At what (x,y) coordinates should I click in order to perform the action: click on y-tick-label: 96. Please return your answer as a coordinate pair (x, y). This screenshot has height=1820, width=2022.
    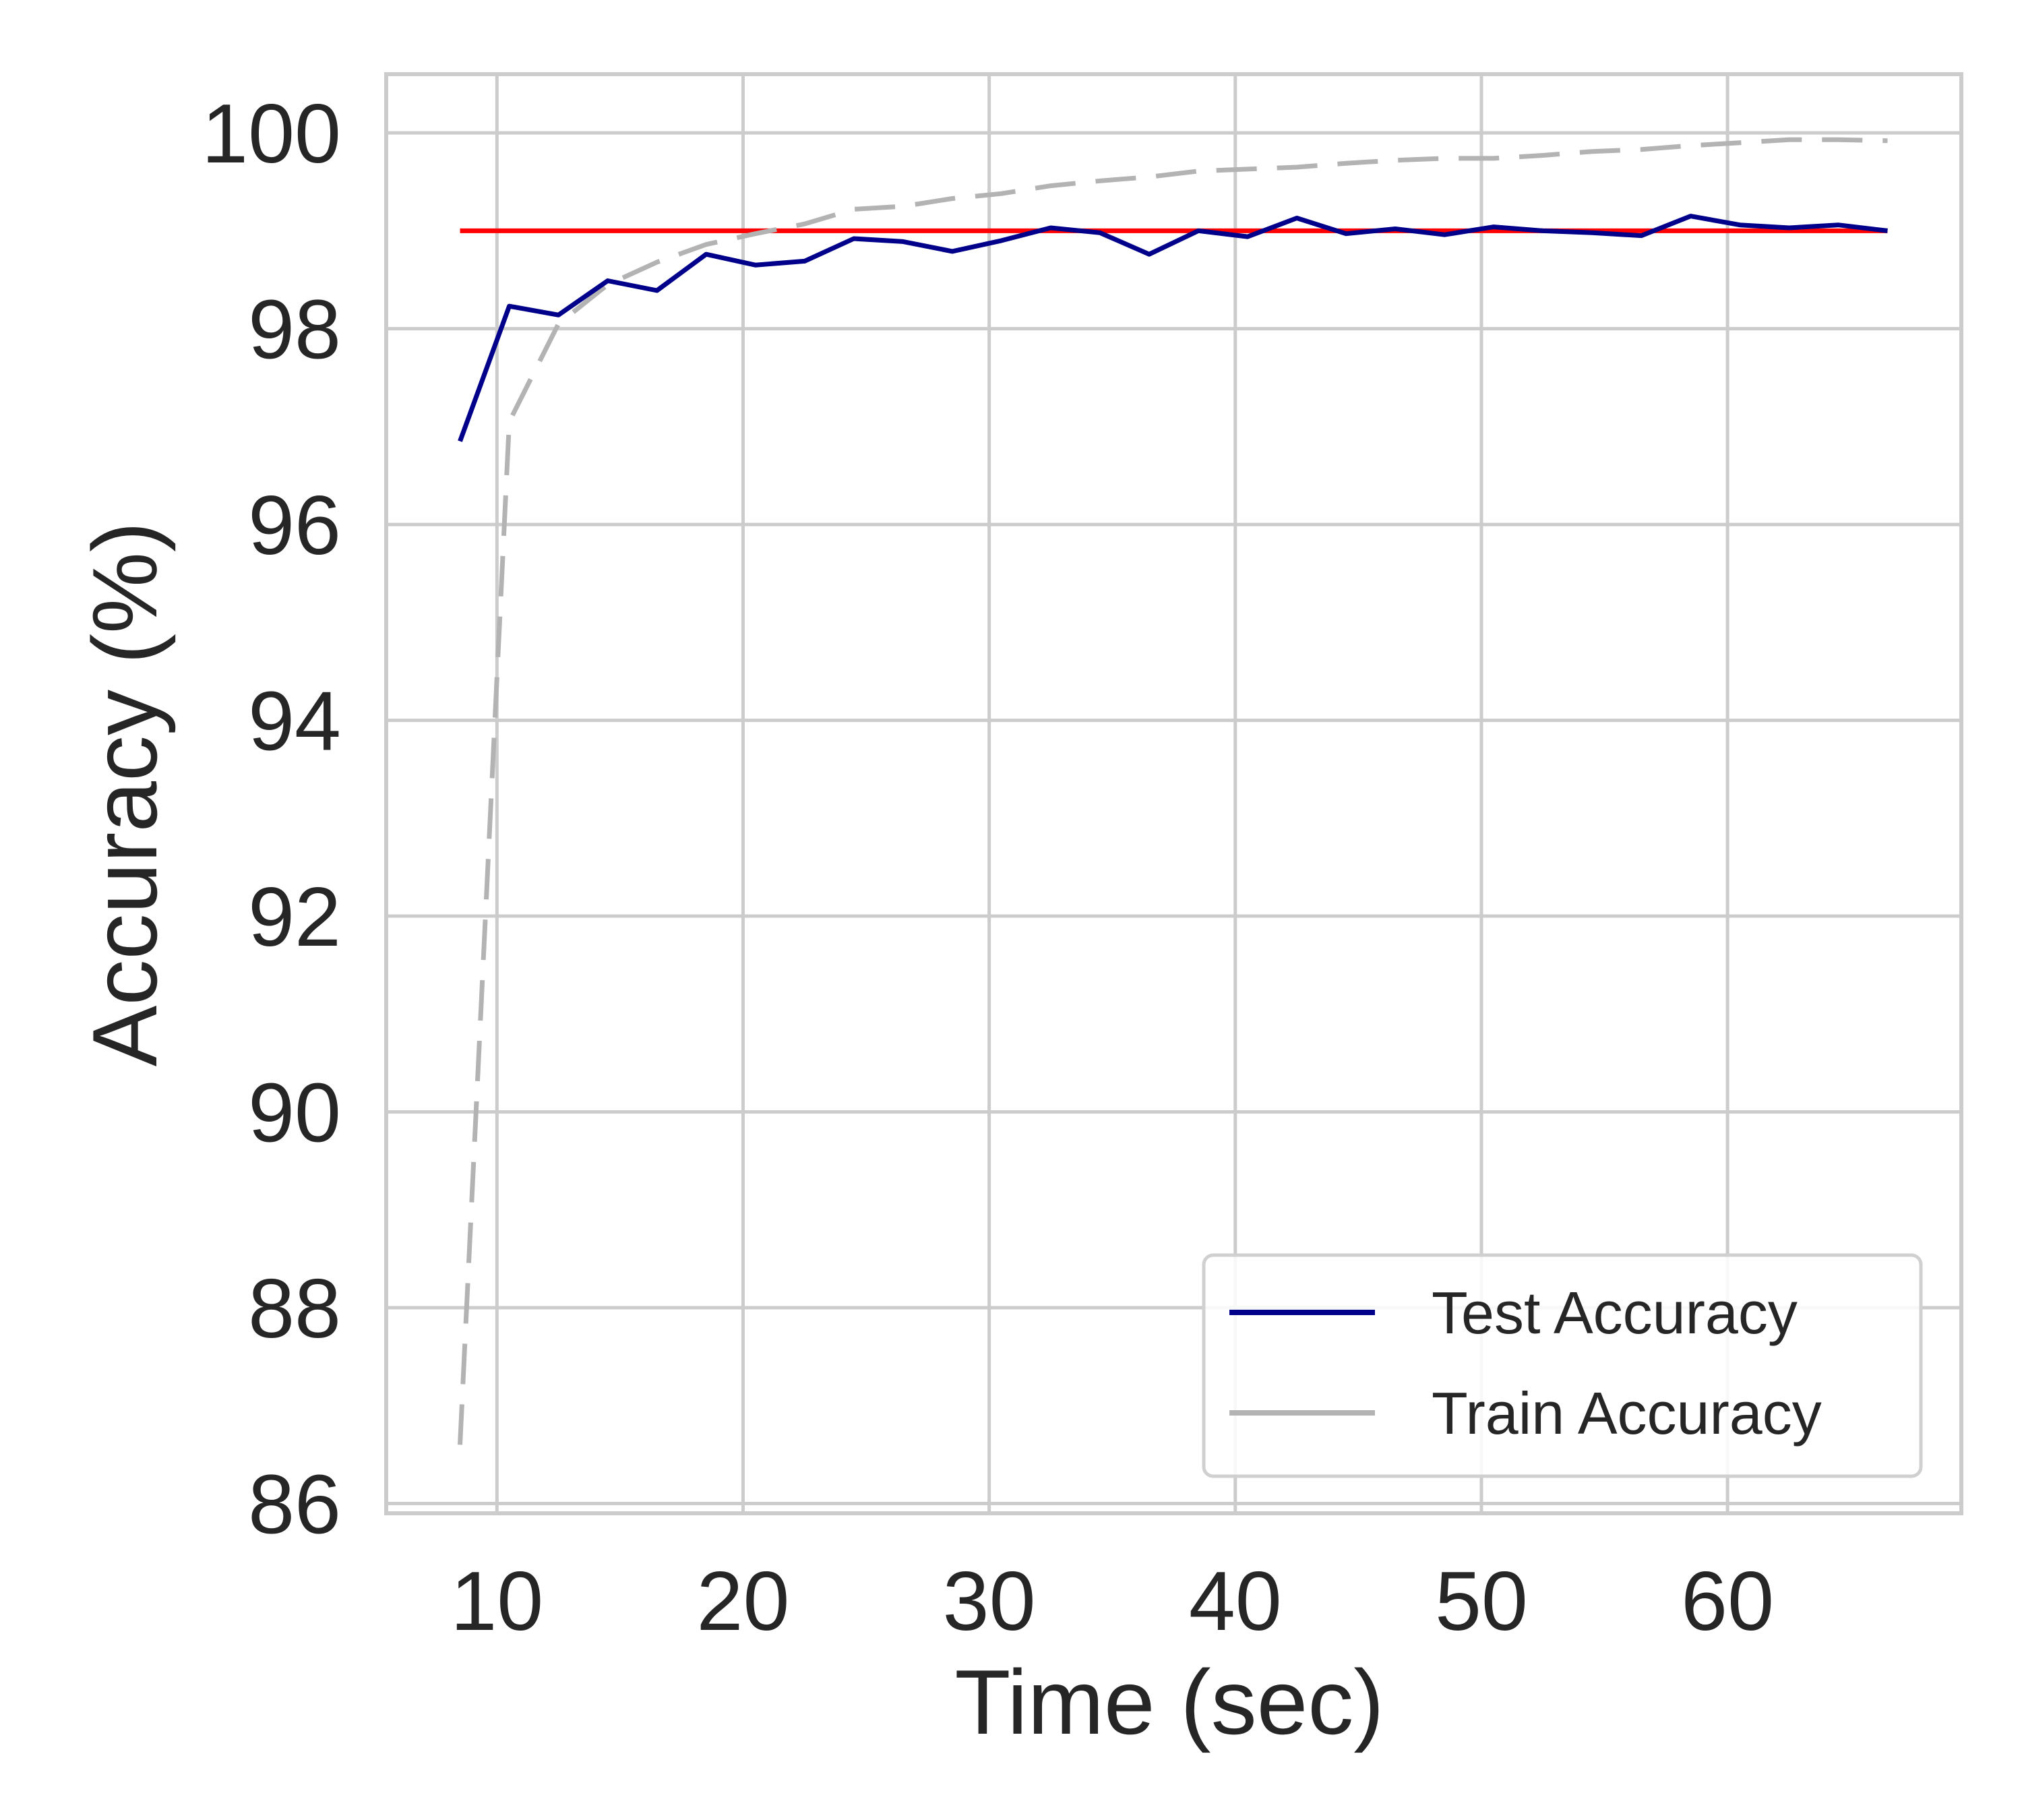
    Looking at the image, I should click on (294, 525).